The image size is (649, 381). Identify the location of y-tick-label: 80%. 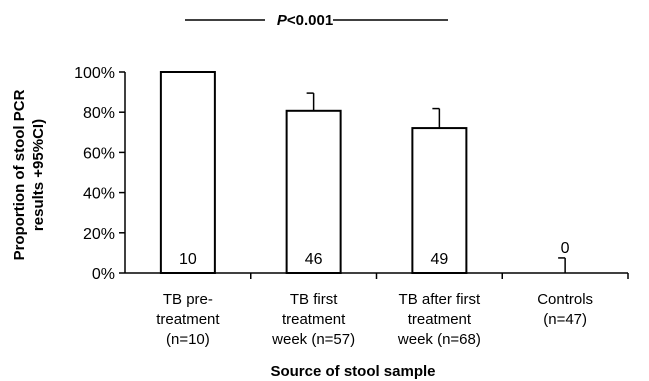
(99, 113).